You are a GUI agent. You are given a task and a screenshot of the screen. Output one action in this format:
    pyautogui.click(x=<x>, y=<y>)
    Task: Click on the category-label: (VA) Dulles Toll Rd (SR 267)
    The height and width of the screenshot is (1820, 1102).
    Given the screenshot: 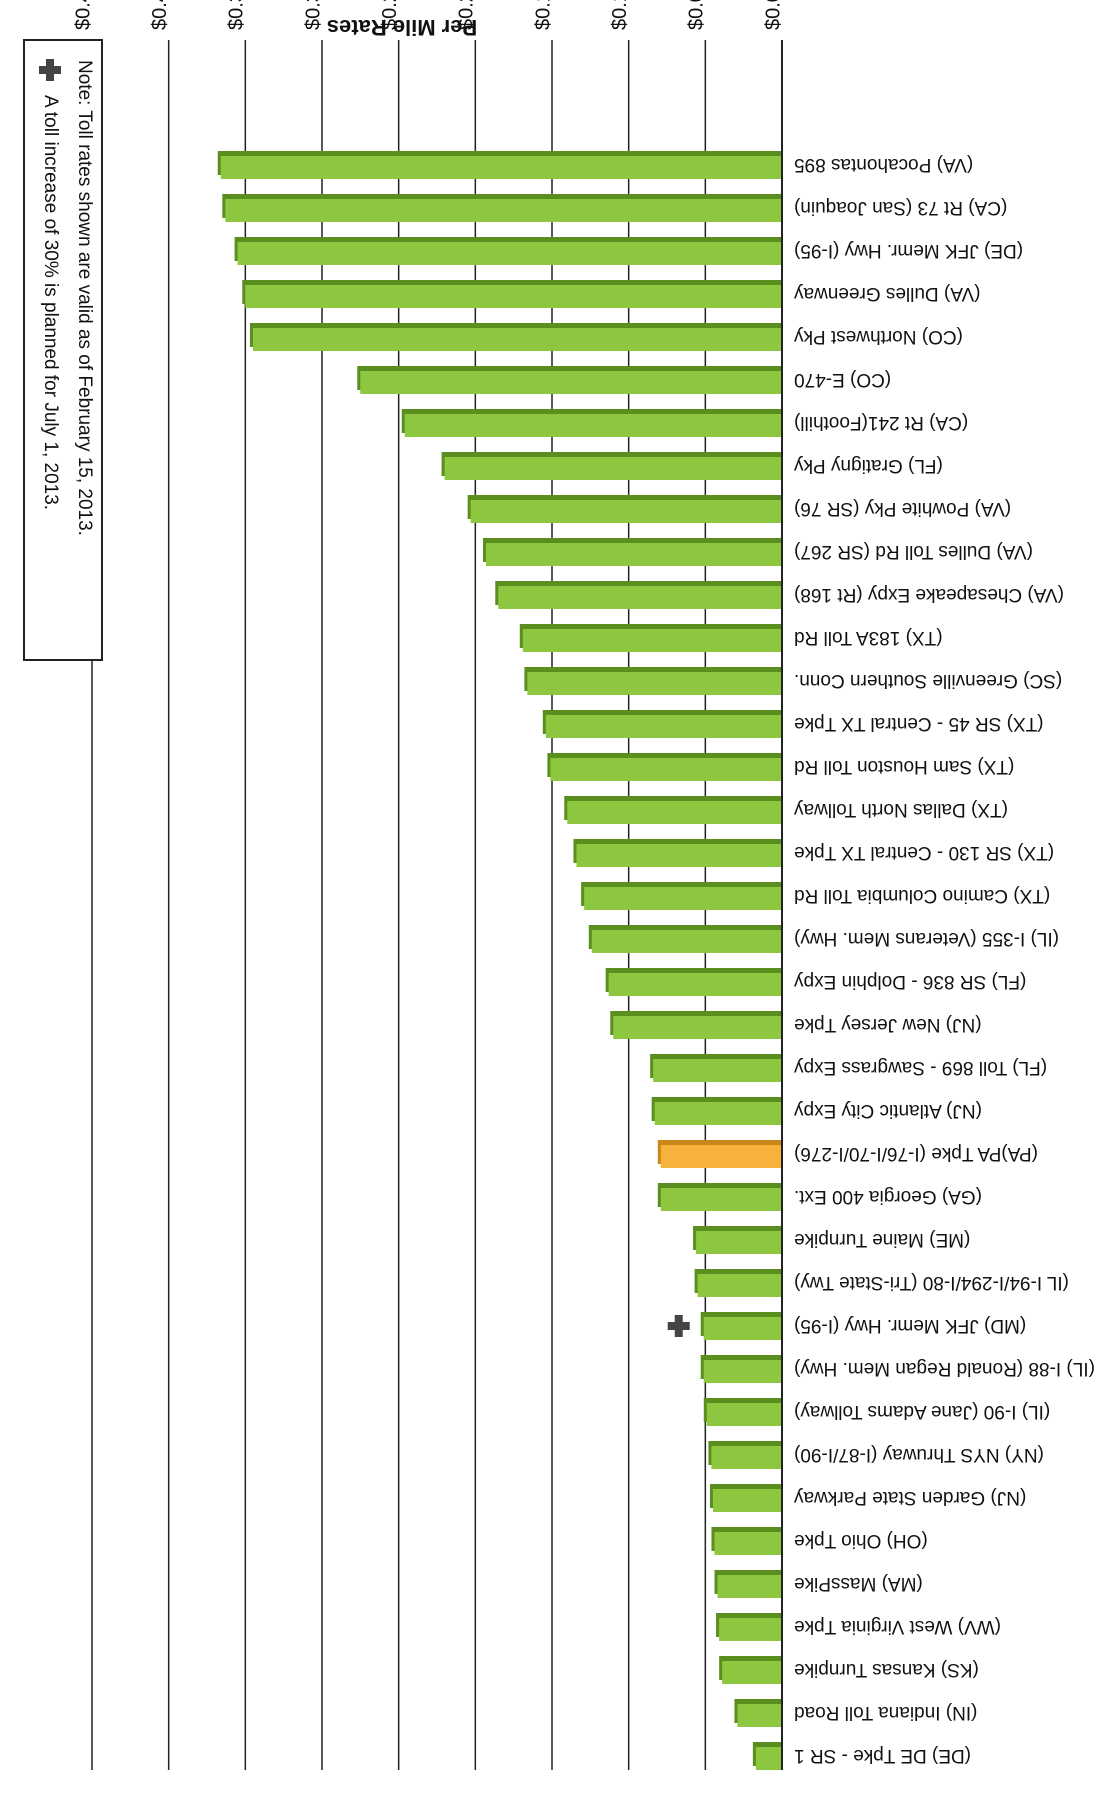 What is the action you would take?
    pyautogui.click(x=913, y=551)
    